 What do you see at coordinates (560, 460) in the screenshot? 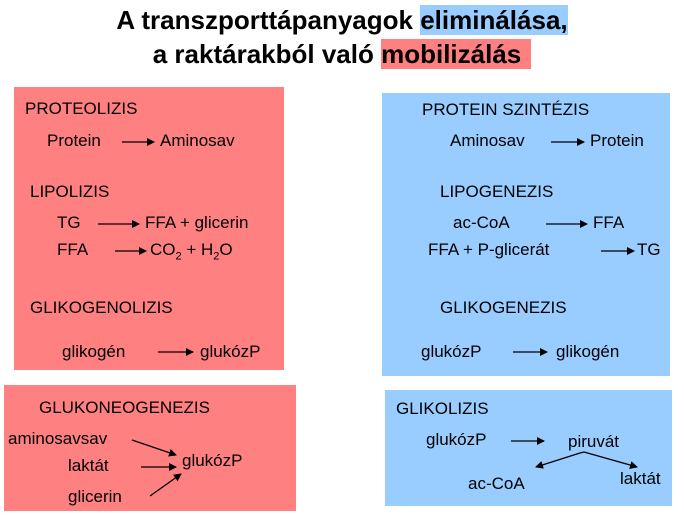
I see `arrow-glikolizis-branch-left` at bounding box center [560, 460].